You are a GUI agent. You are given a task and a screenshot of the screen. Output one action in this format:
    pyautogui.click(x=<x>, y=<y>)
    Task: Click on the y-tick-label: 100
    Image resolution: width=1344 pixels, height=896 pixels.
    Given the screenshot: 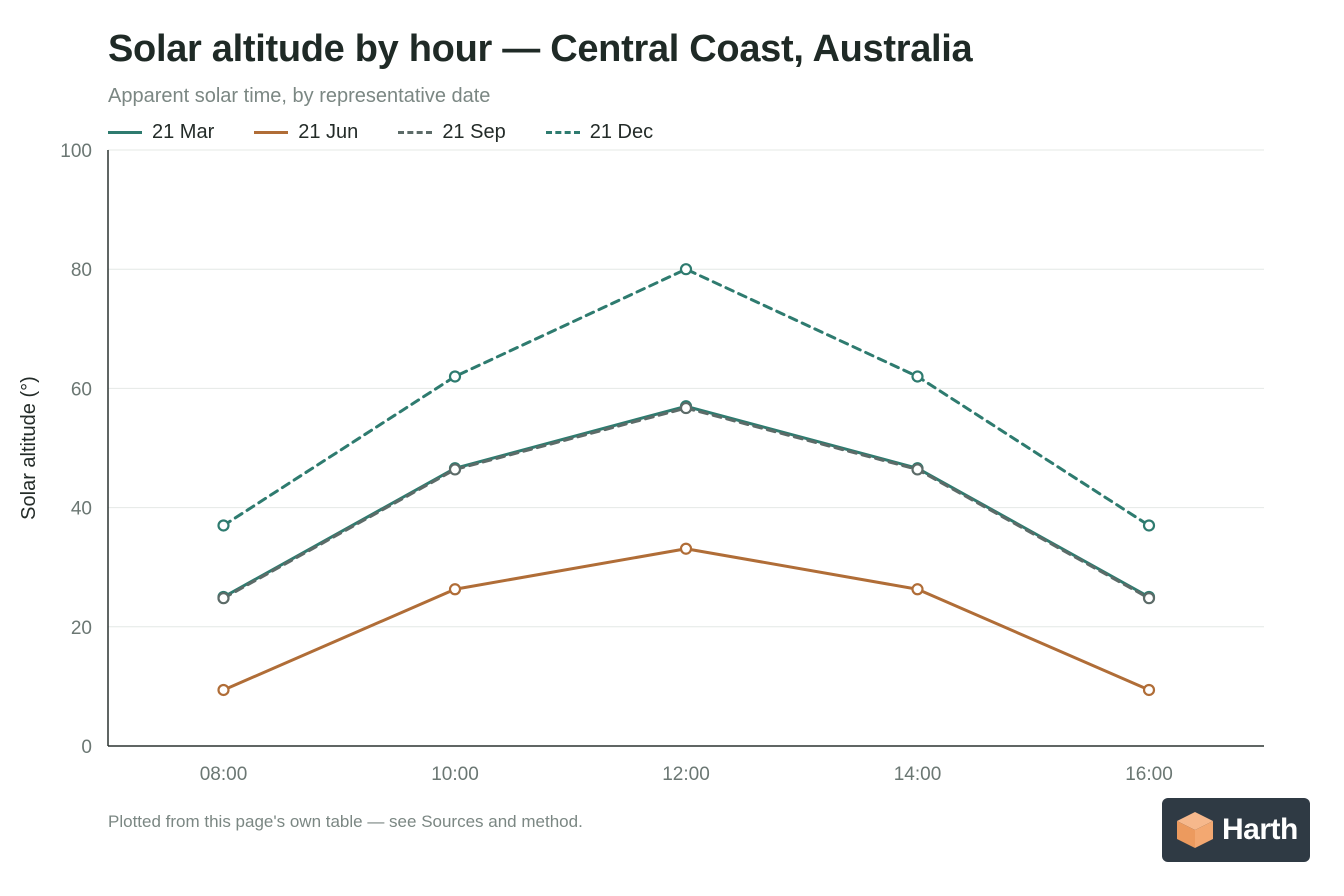 What is the action you would take?
    pyautogui.click(x=76, y=151)
    